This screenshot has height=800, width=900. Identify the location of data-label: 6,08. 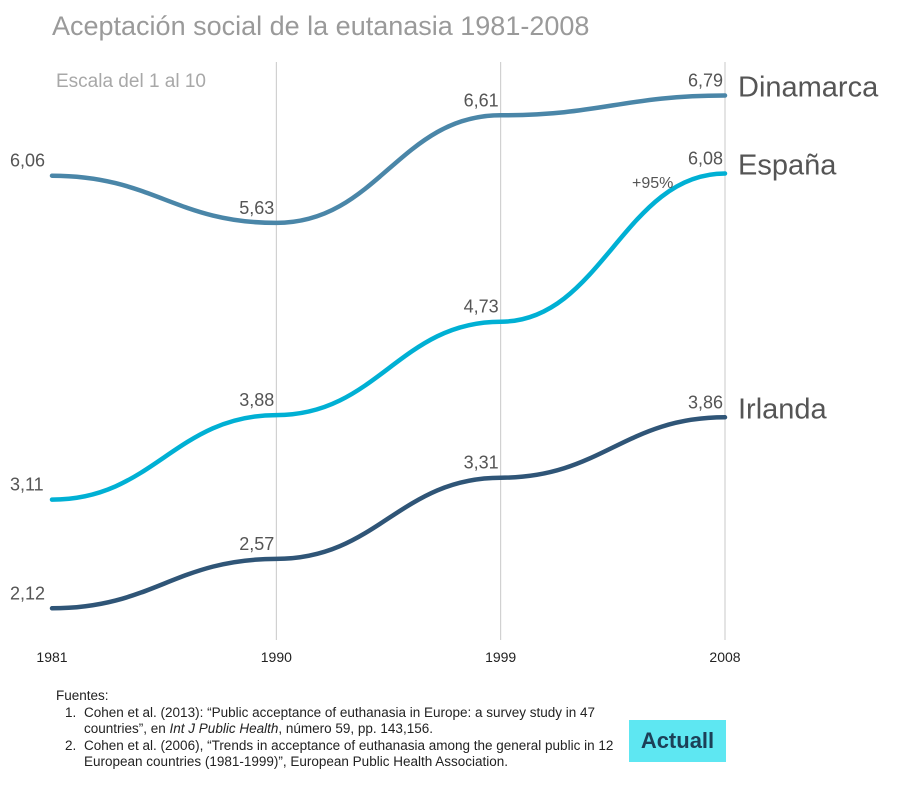
(705, 158).